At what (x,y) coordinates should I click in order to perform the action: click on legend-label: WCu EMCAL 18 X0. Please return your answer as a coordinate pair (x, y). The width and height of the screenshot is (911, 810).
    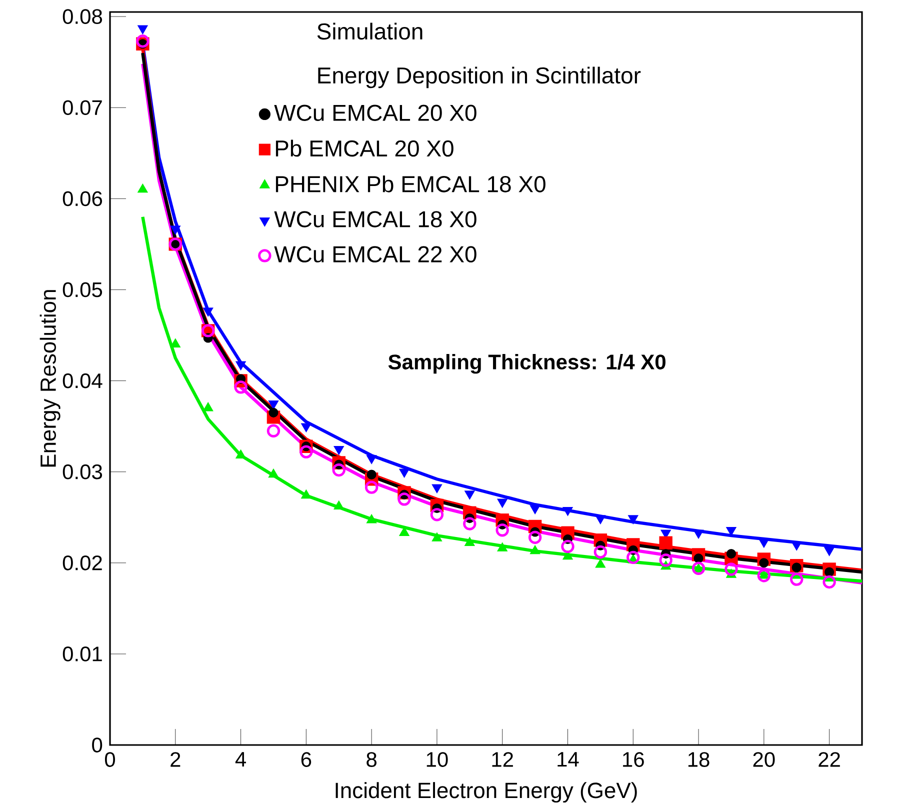
    Looking at the image, I should click on (375, 219).